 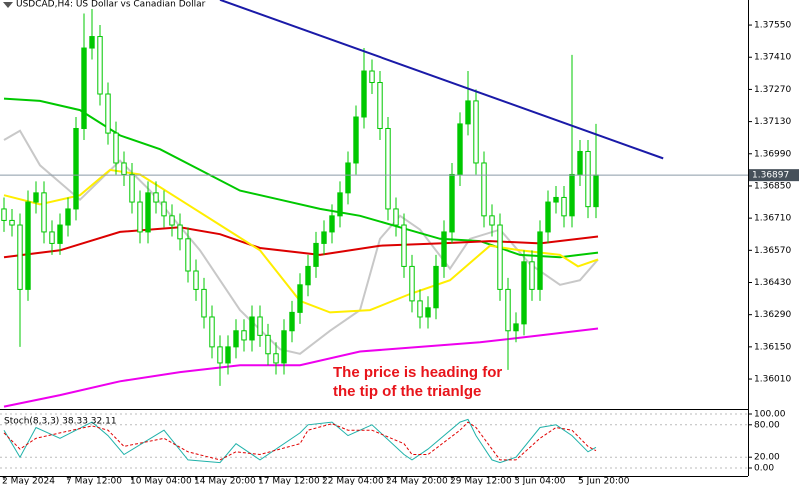 I want to click on y-tick-label: 1.37130, so click(x=772, y=122).